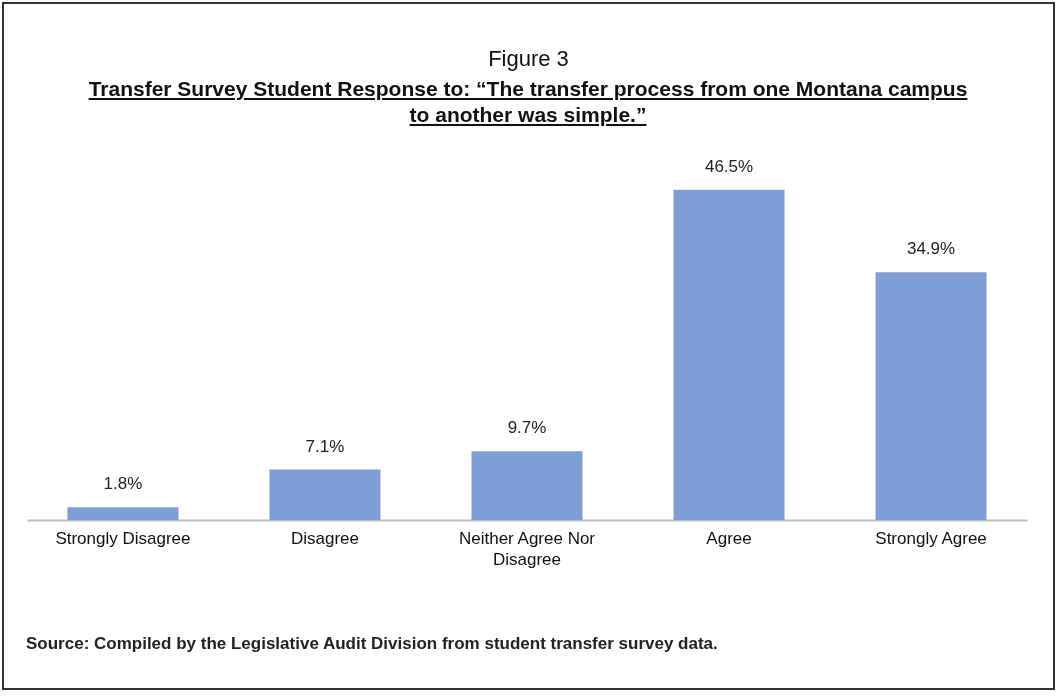  I want to click on data-label: 7.1%, so click(325, 446).